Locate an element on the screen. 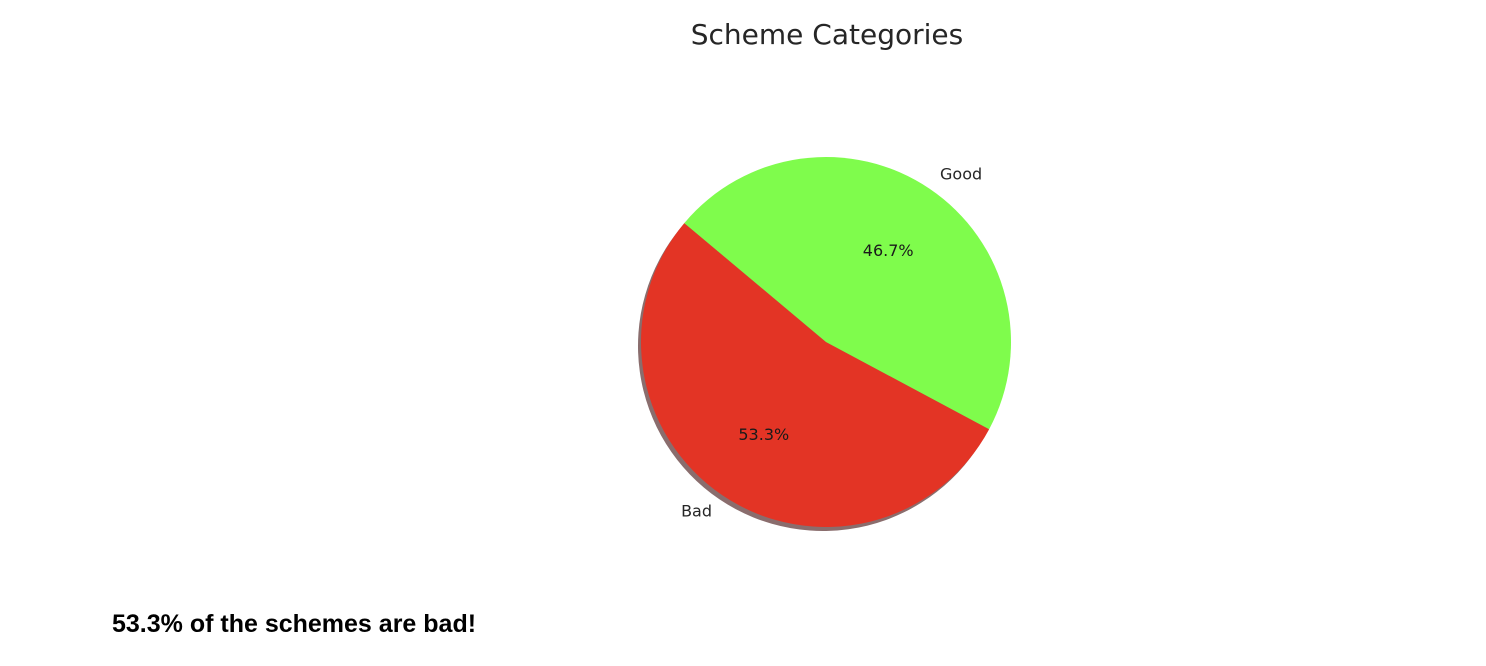 Image resolution: width=1486 pixels, height=666 pixels. pie-slices is located at coordinates (825, 341).